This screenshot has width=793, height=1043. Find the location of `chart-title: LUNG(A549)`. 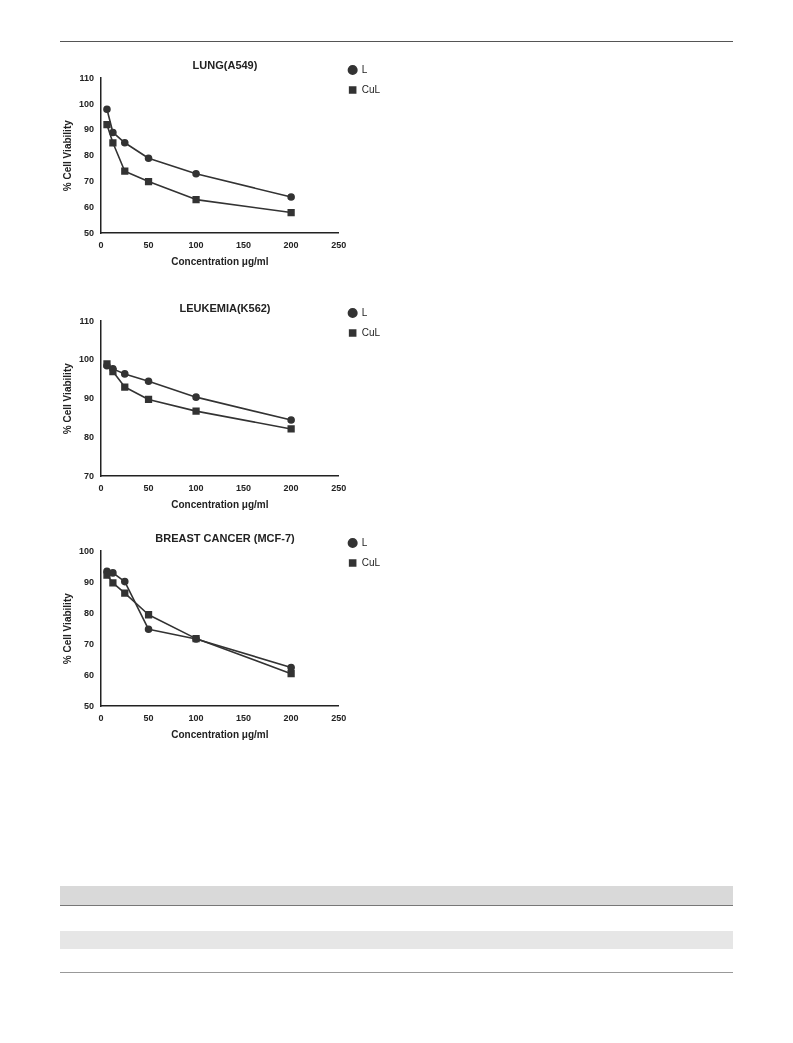

chart-title: LUNG(A549) is located at coordinates (225, 64).